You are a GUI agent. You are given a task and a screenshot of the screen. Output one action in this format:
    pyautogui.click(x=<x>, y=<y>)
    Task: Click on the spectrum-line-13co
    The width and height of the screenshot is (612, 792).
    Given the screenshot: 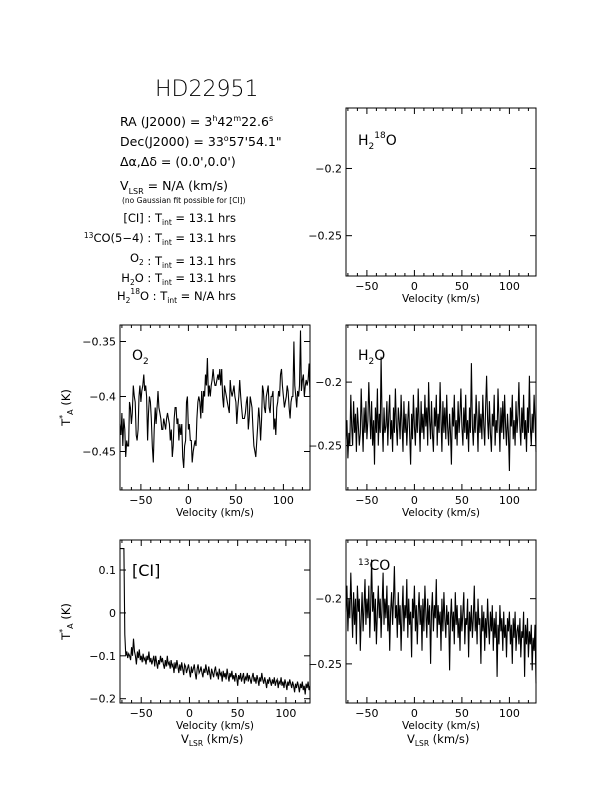 What is the action you would take?
    pyautogui.click(x=441, y=621)
    